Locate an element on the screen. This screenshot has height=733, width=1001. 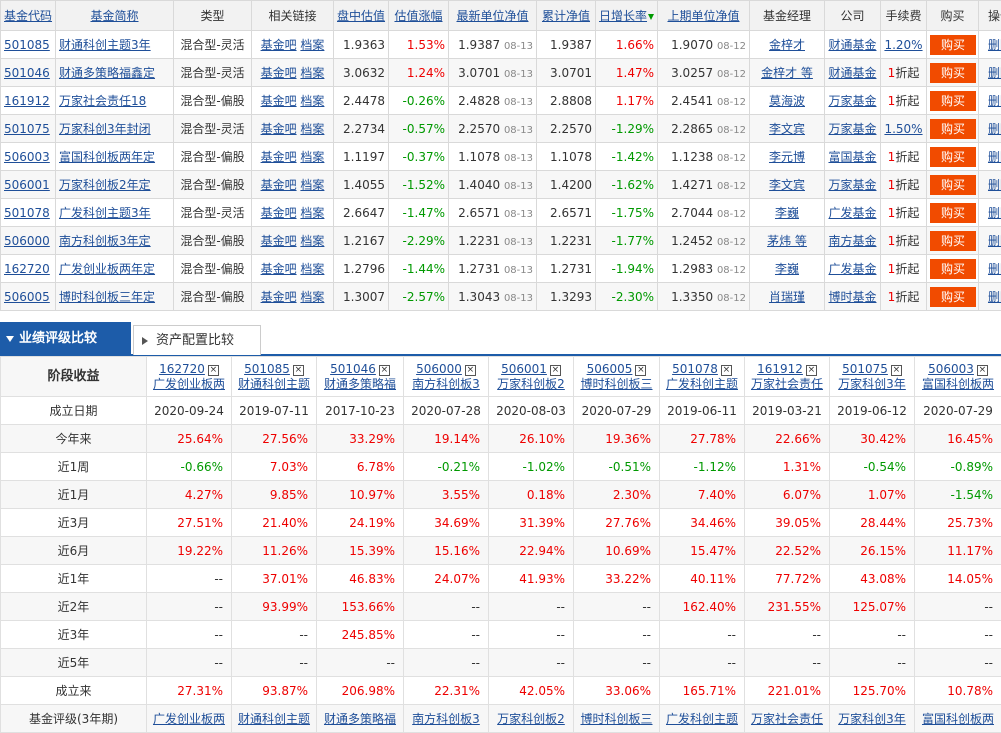
company-link: 财通基金 is located at coordinates (852, 73).